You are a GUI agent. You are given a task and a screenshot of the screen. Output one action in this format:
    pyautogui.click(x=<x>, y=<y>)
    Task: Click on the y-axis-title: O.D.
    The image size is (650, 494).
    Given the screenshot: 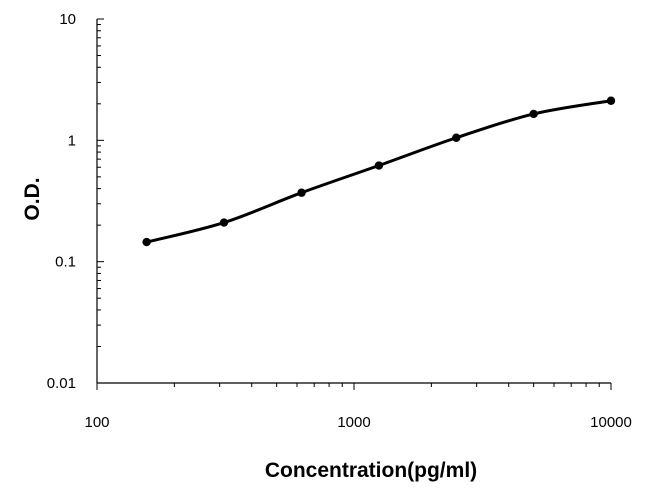 What is the action you would take?
    pyautogui.click(x=32, y=198)
    